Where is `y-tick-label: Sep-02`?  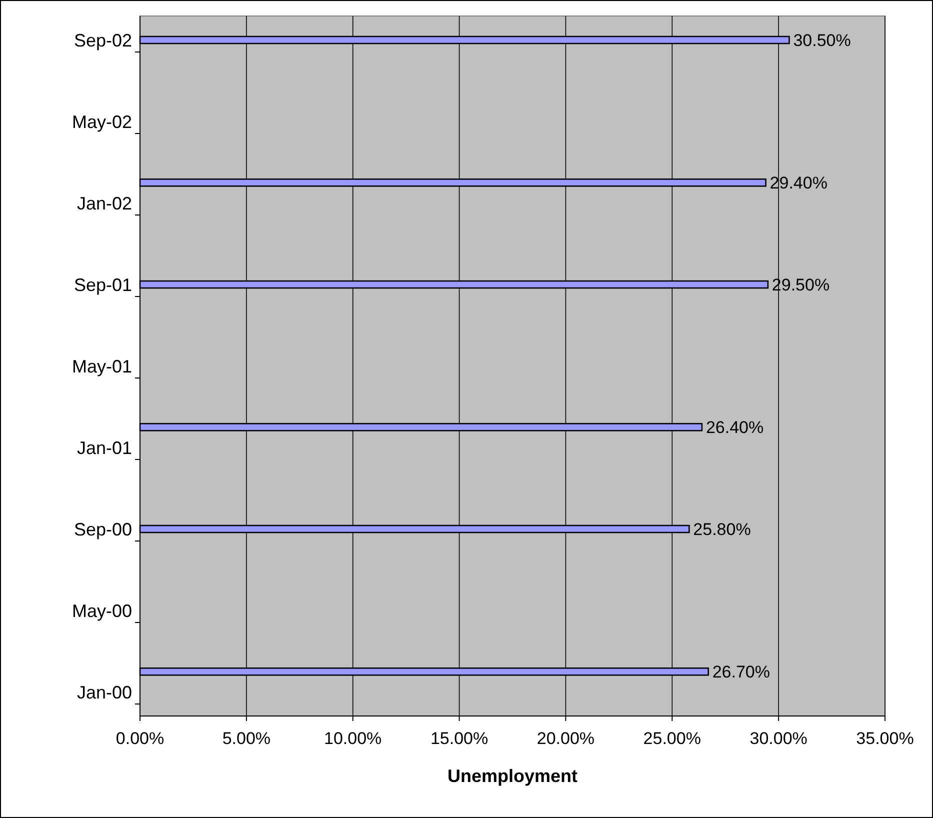
y-tick-label: Sep-02 is located at coordinates (103, 40).